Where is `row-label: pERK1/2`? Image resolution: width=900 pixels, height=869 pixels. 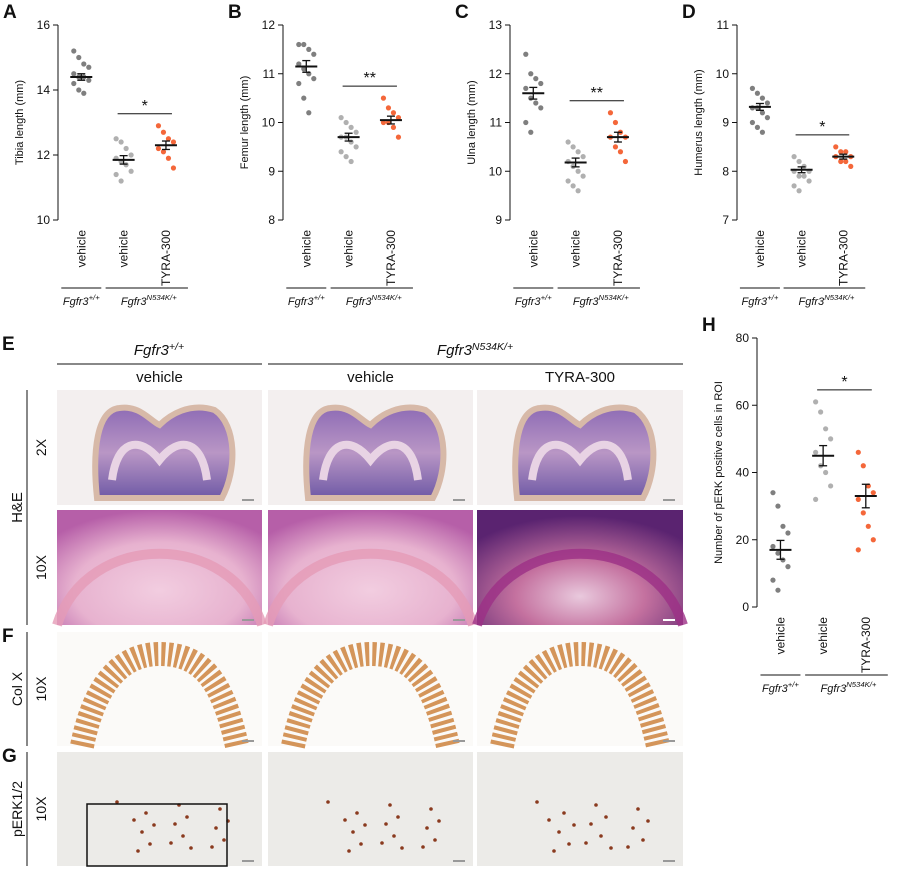 row-label: pERK1/2 is located at coordinates (17, 809).